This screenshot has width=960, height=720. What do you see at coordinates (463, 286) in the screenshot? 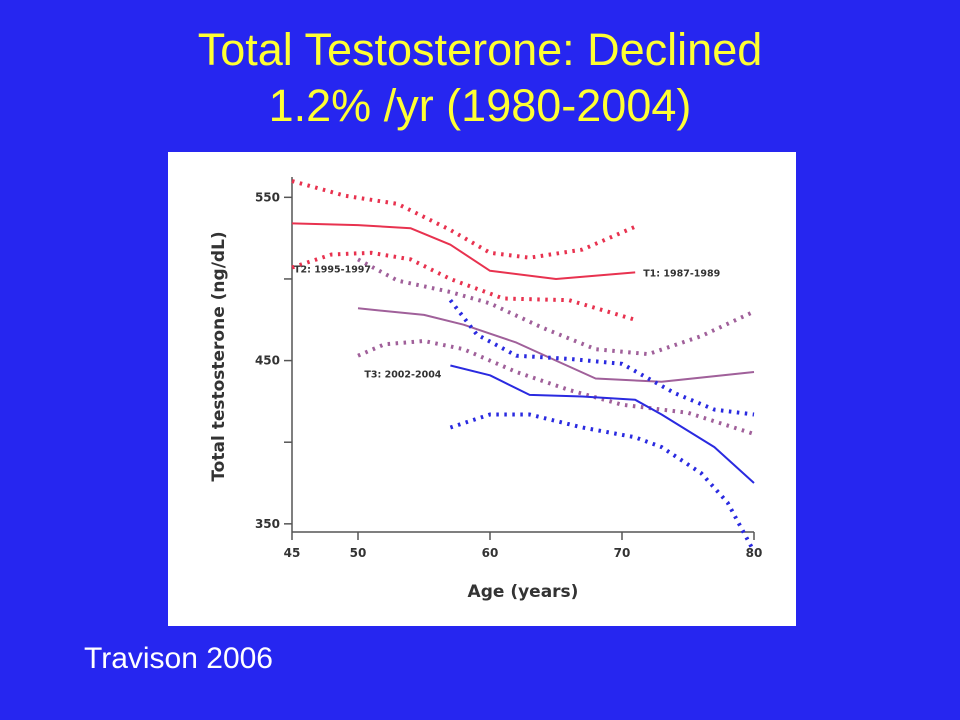
I see `series-1-lower-ci-line` at bounding box center [463, 286].